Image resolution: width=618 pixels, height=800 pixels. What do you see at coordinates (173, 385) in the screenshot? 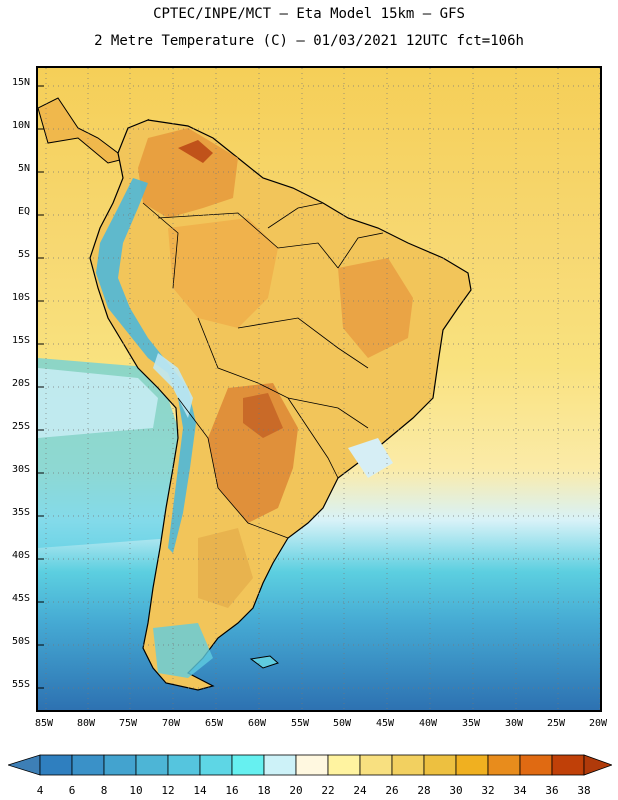
I see `altiplano-cool-zone` at bounding box center [173, 385].